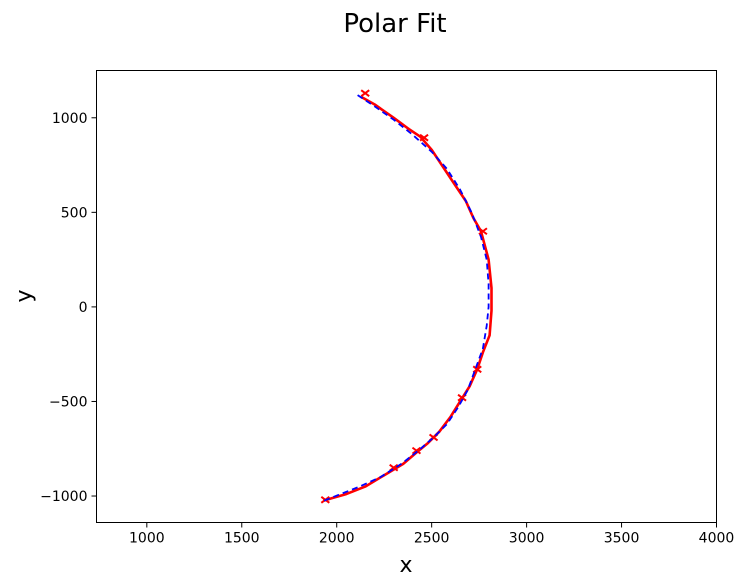  Describe the element at coordinates (68, 402) in the screenshot. I see `y-tick-label: −500` at that location.